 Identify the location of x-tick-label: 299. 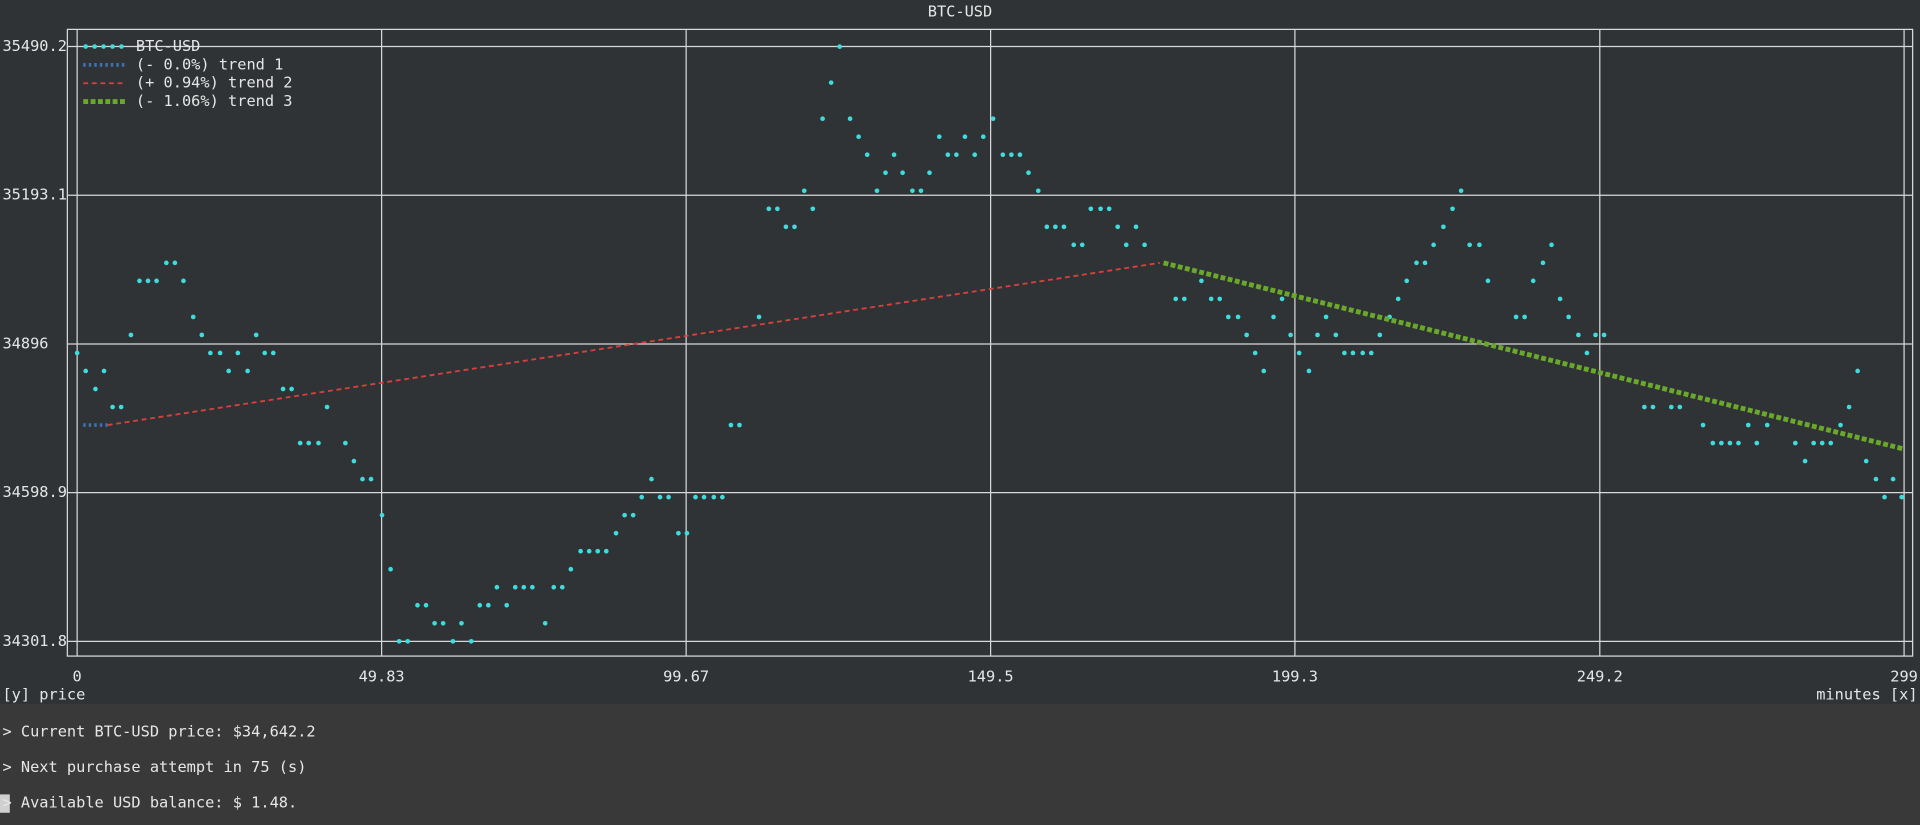
(1904, 676).